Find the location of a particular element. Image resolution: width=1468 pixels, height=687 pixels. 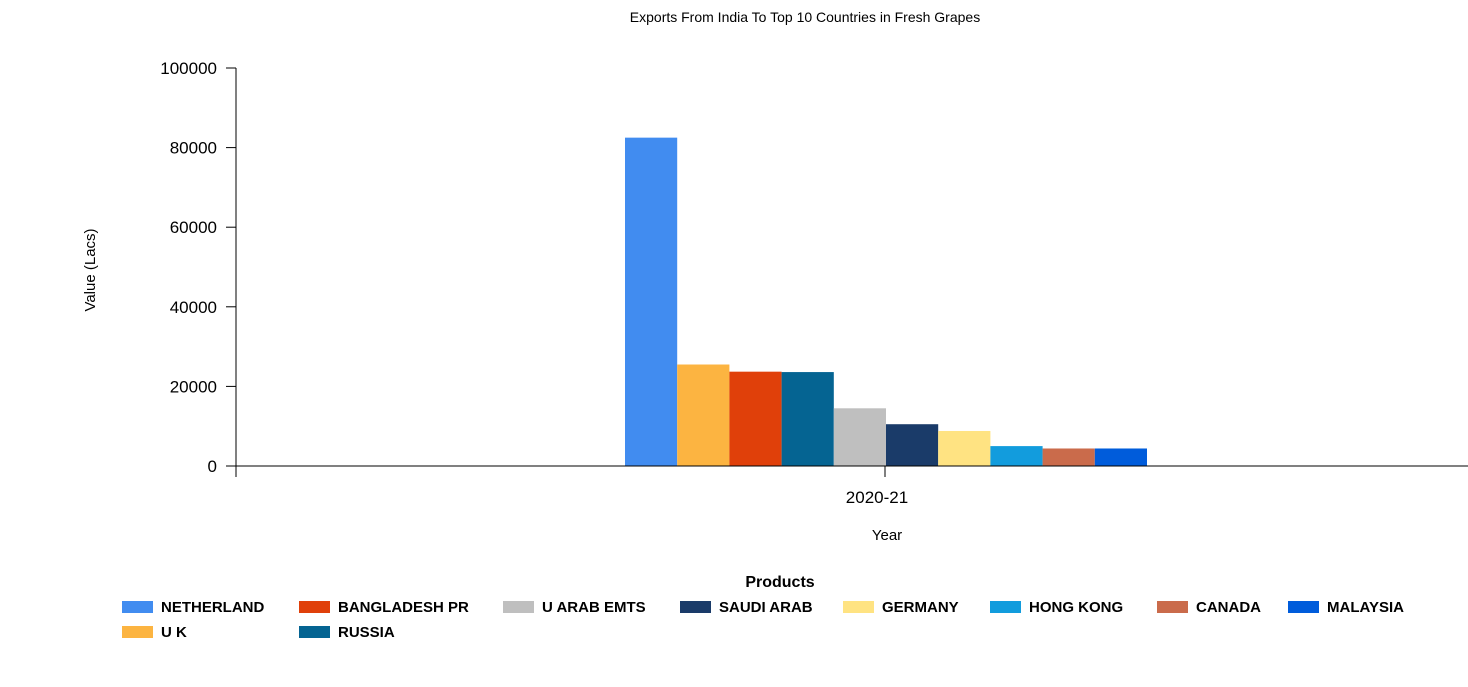

bar-u-k is located at coordinates (703, 415).